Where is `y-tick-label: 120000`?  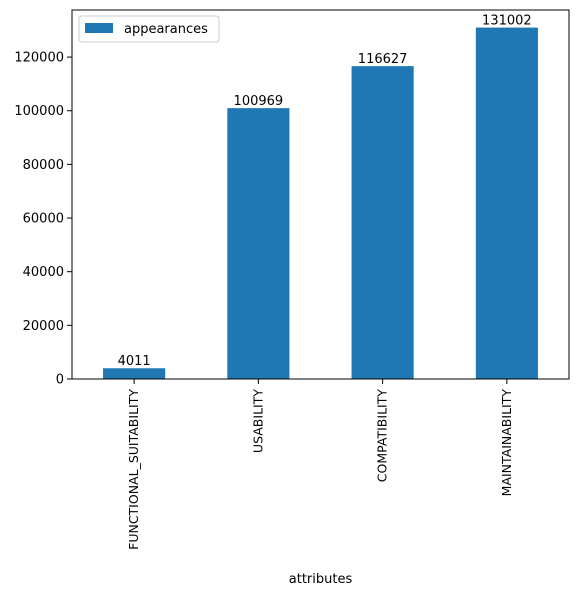
y-tick-label: 120000 is located at coordinates (39, 58).